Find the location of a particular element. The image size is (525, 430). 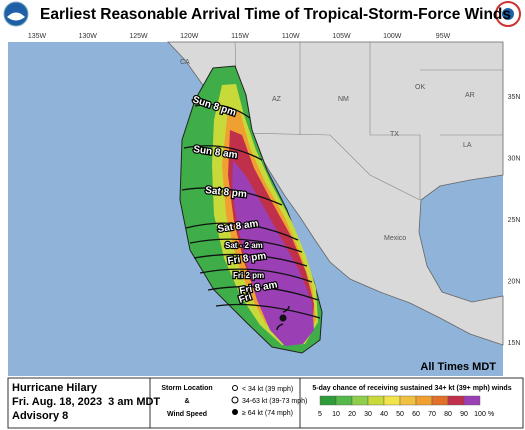

legend-item: < 34 kt (39 mph) is located at coordinates (267, 389).